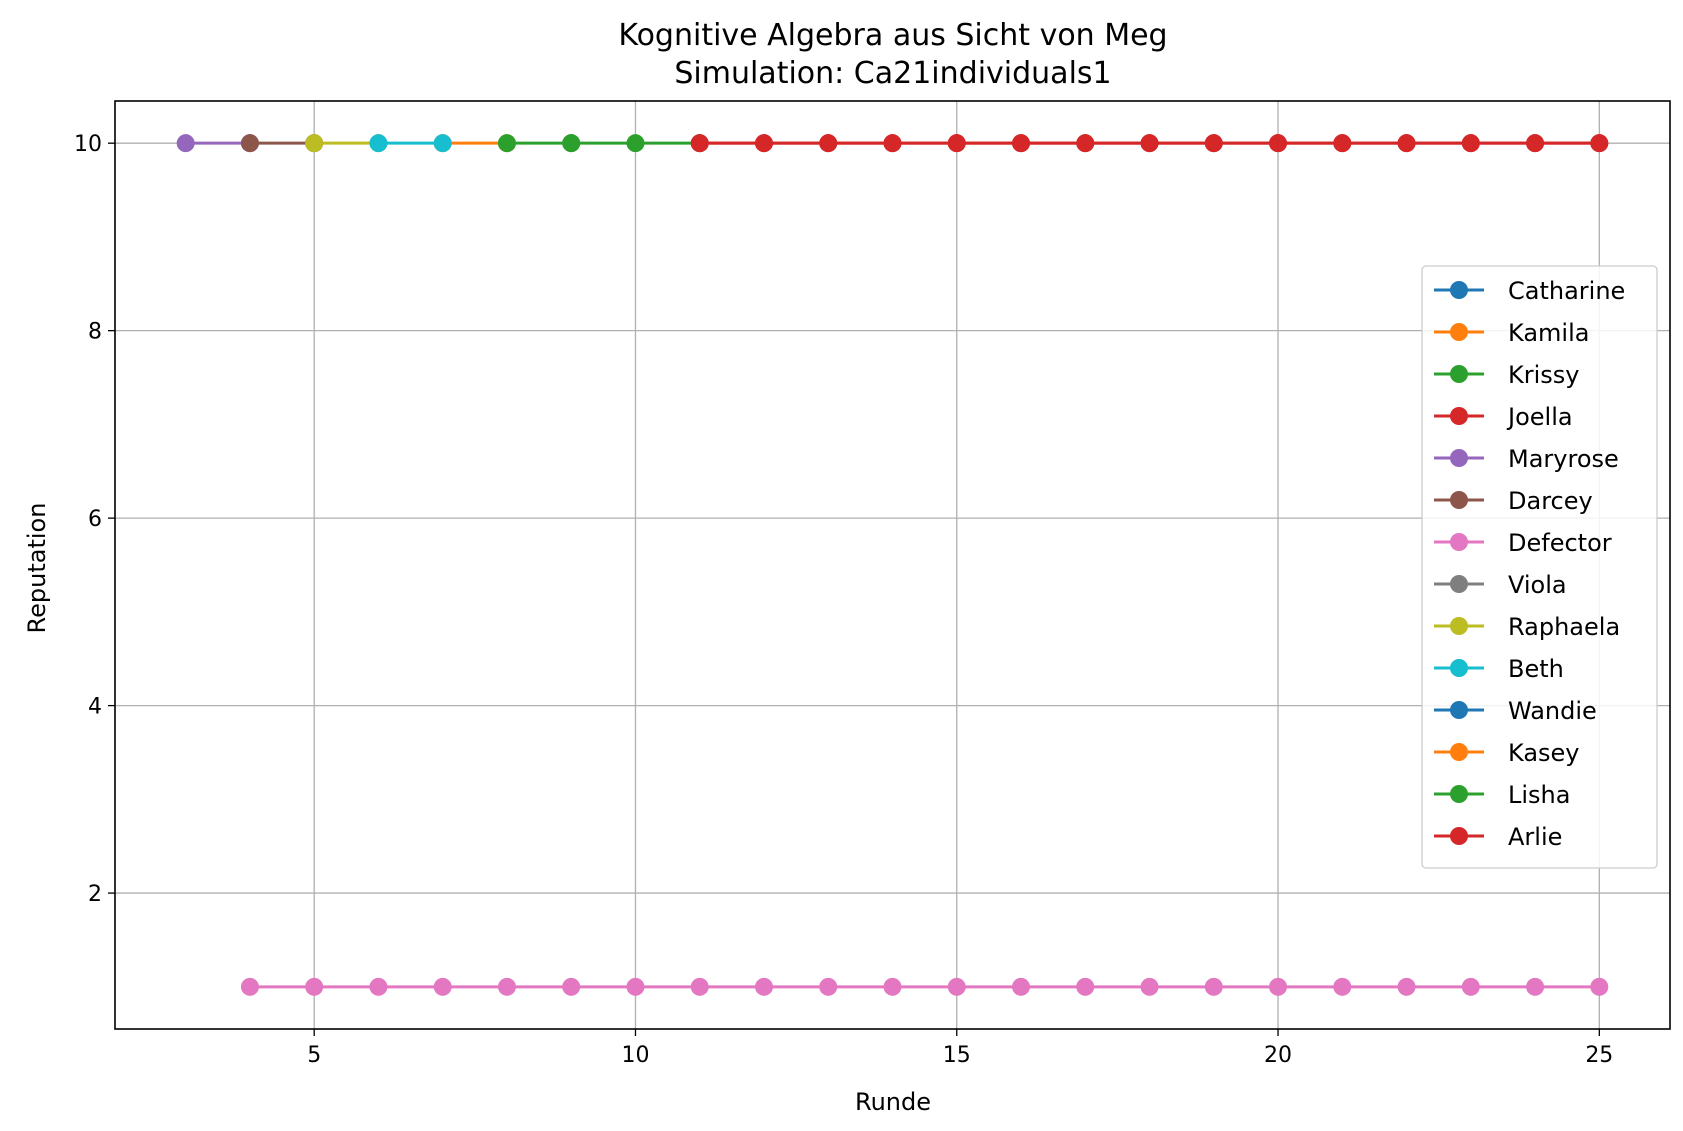 The width and height of the screenshot is (1683, 1131). I want to click on legend-entry: Krissy, so click(1506, 375).